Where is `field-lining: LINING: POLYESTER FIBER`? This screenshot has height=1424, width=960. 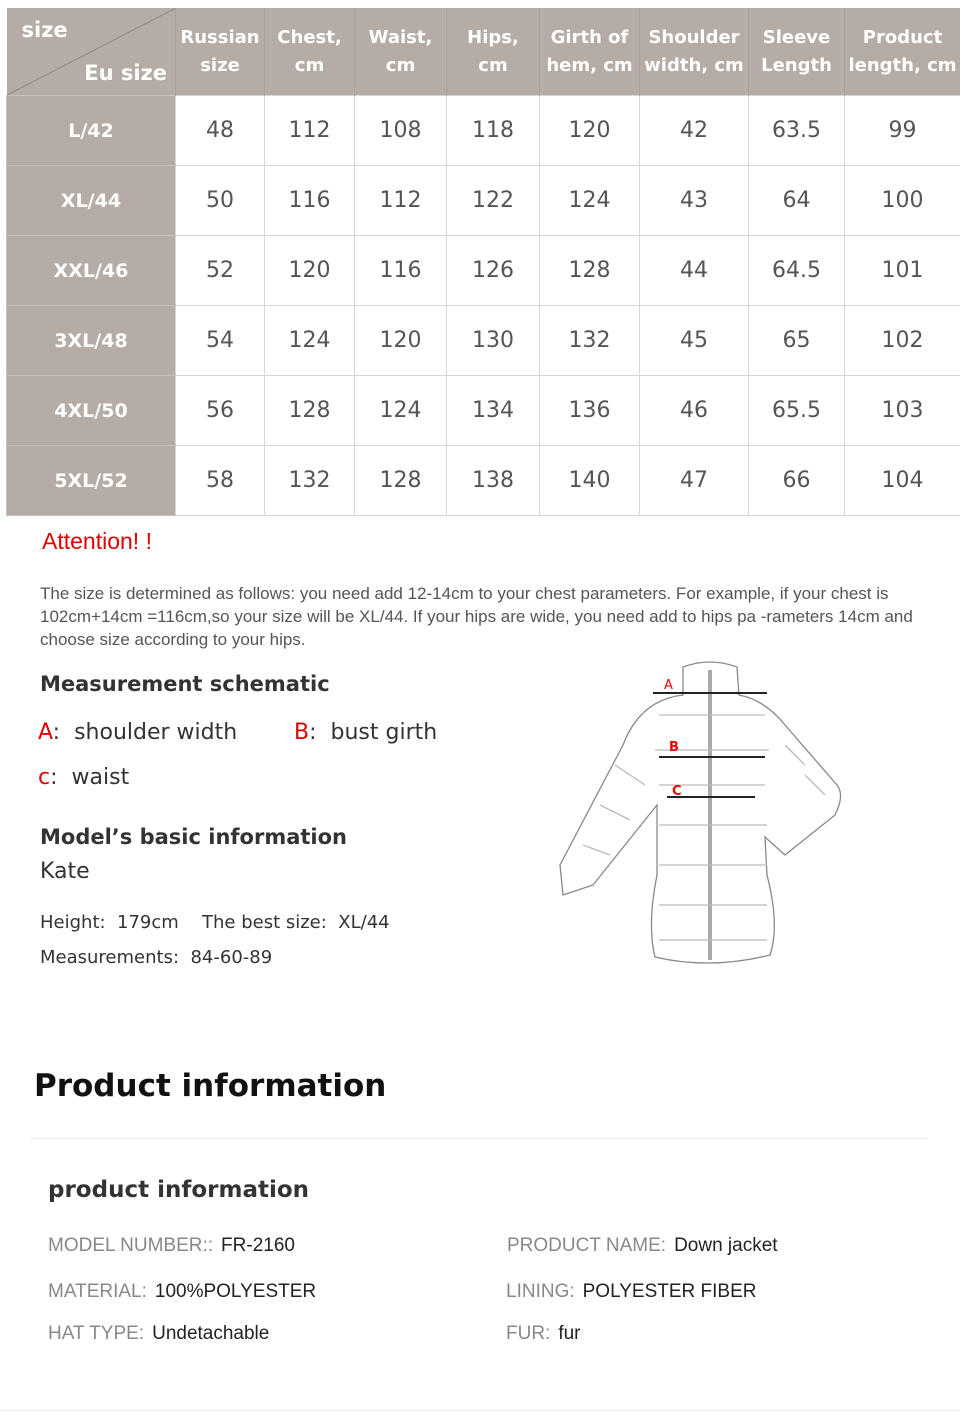
field-lining: LINING: POLYESTER FIBER is located at coordinates (631, 1291).